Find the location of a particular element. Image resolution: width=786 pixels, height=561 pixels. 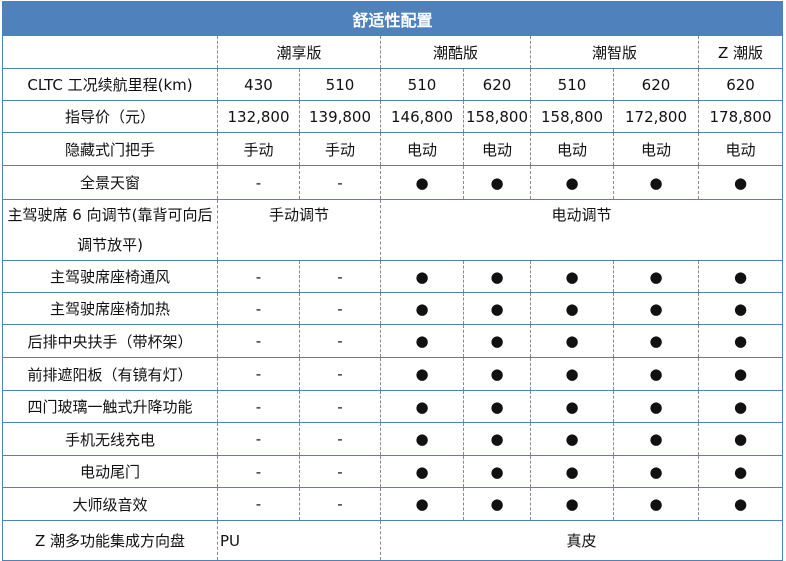

version-header: 潮酷版 is located at coordinates (455, 52).